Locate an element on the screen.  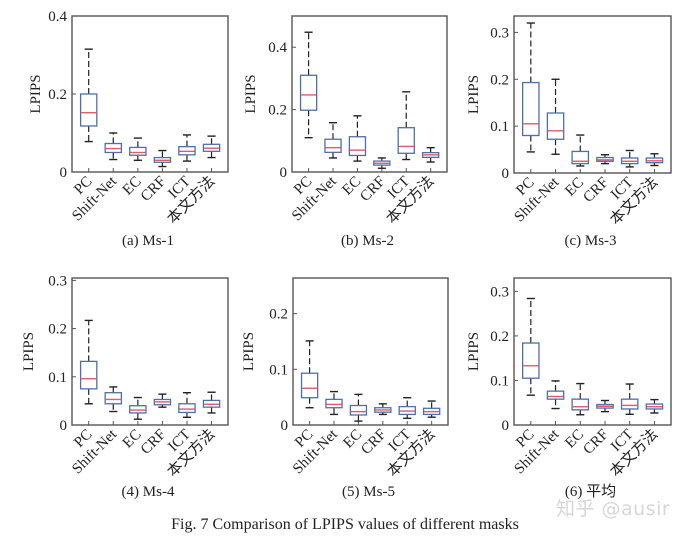
watermark: 知乎 @ausir is located at coordinates (613, 509).